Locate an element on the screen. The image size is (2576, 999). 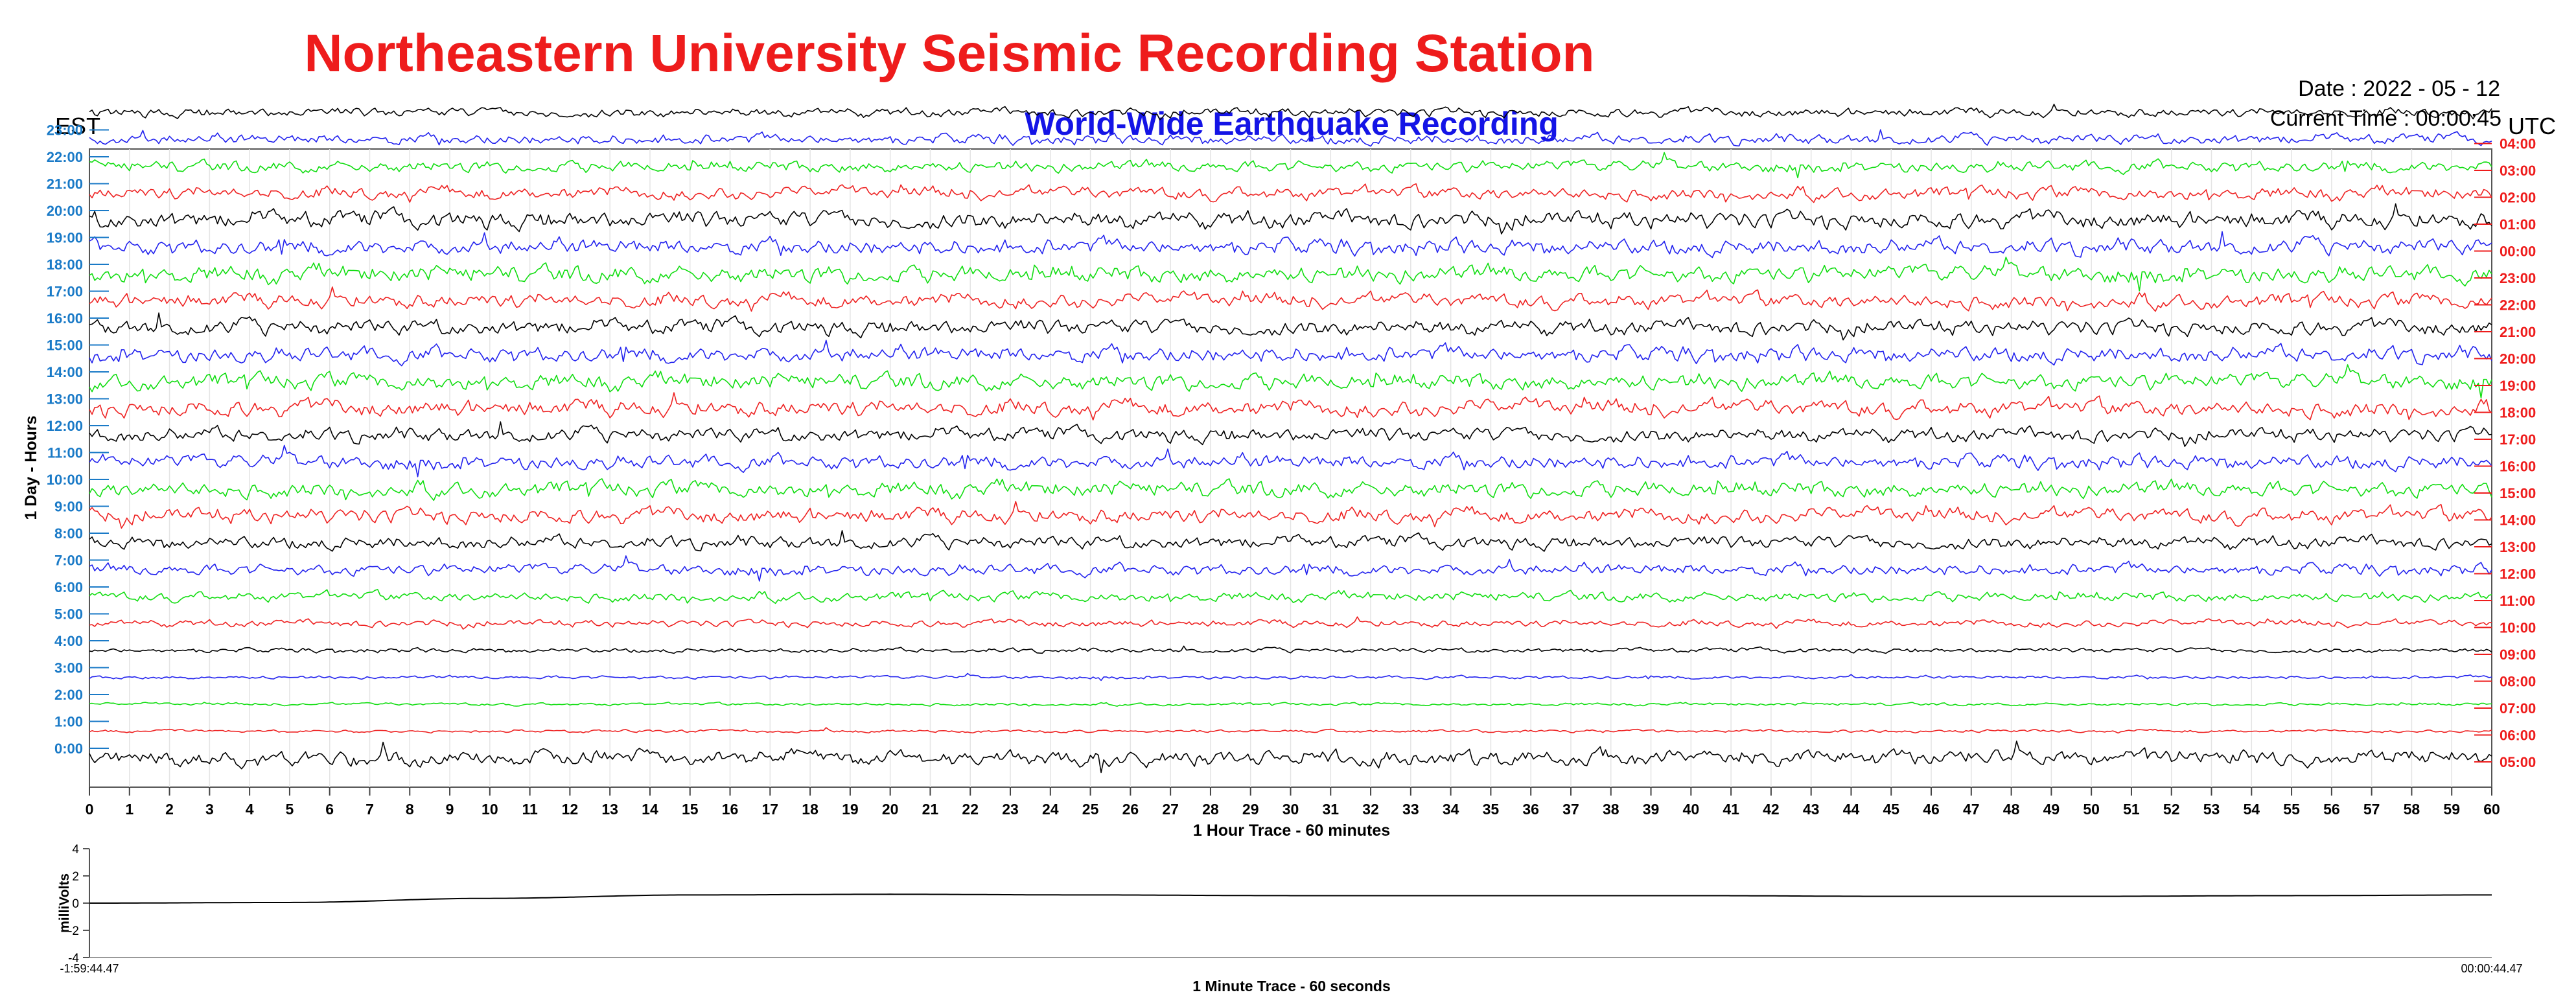
minute-tick-label: 50 is located at coordinates (2092, 809).